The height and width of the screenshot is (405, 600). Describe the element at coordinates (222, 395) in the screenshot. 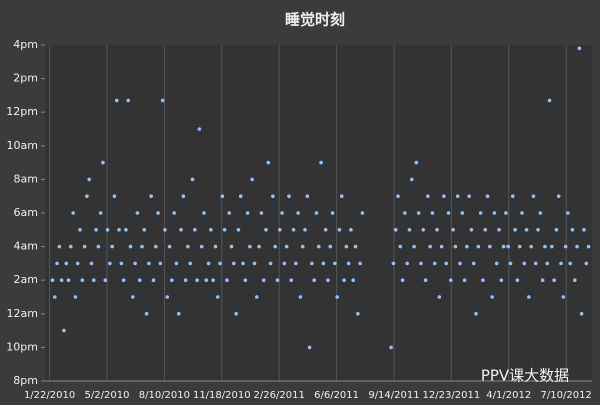

I see `x-tick-label: 11/18/2010` at that location.